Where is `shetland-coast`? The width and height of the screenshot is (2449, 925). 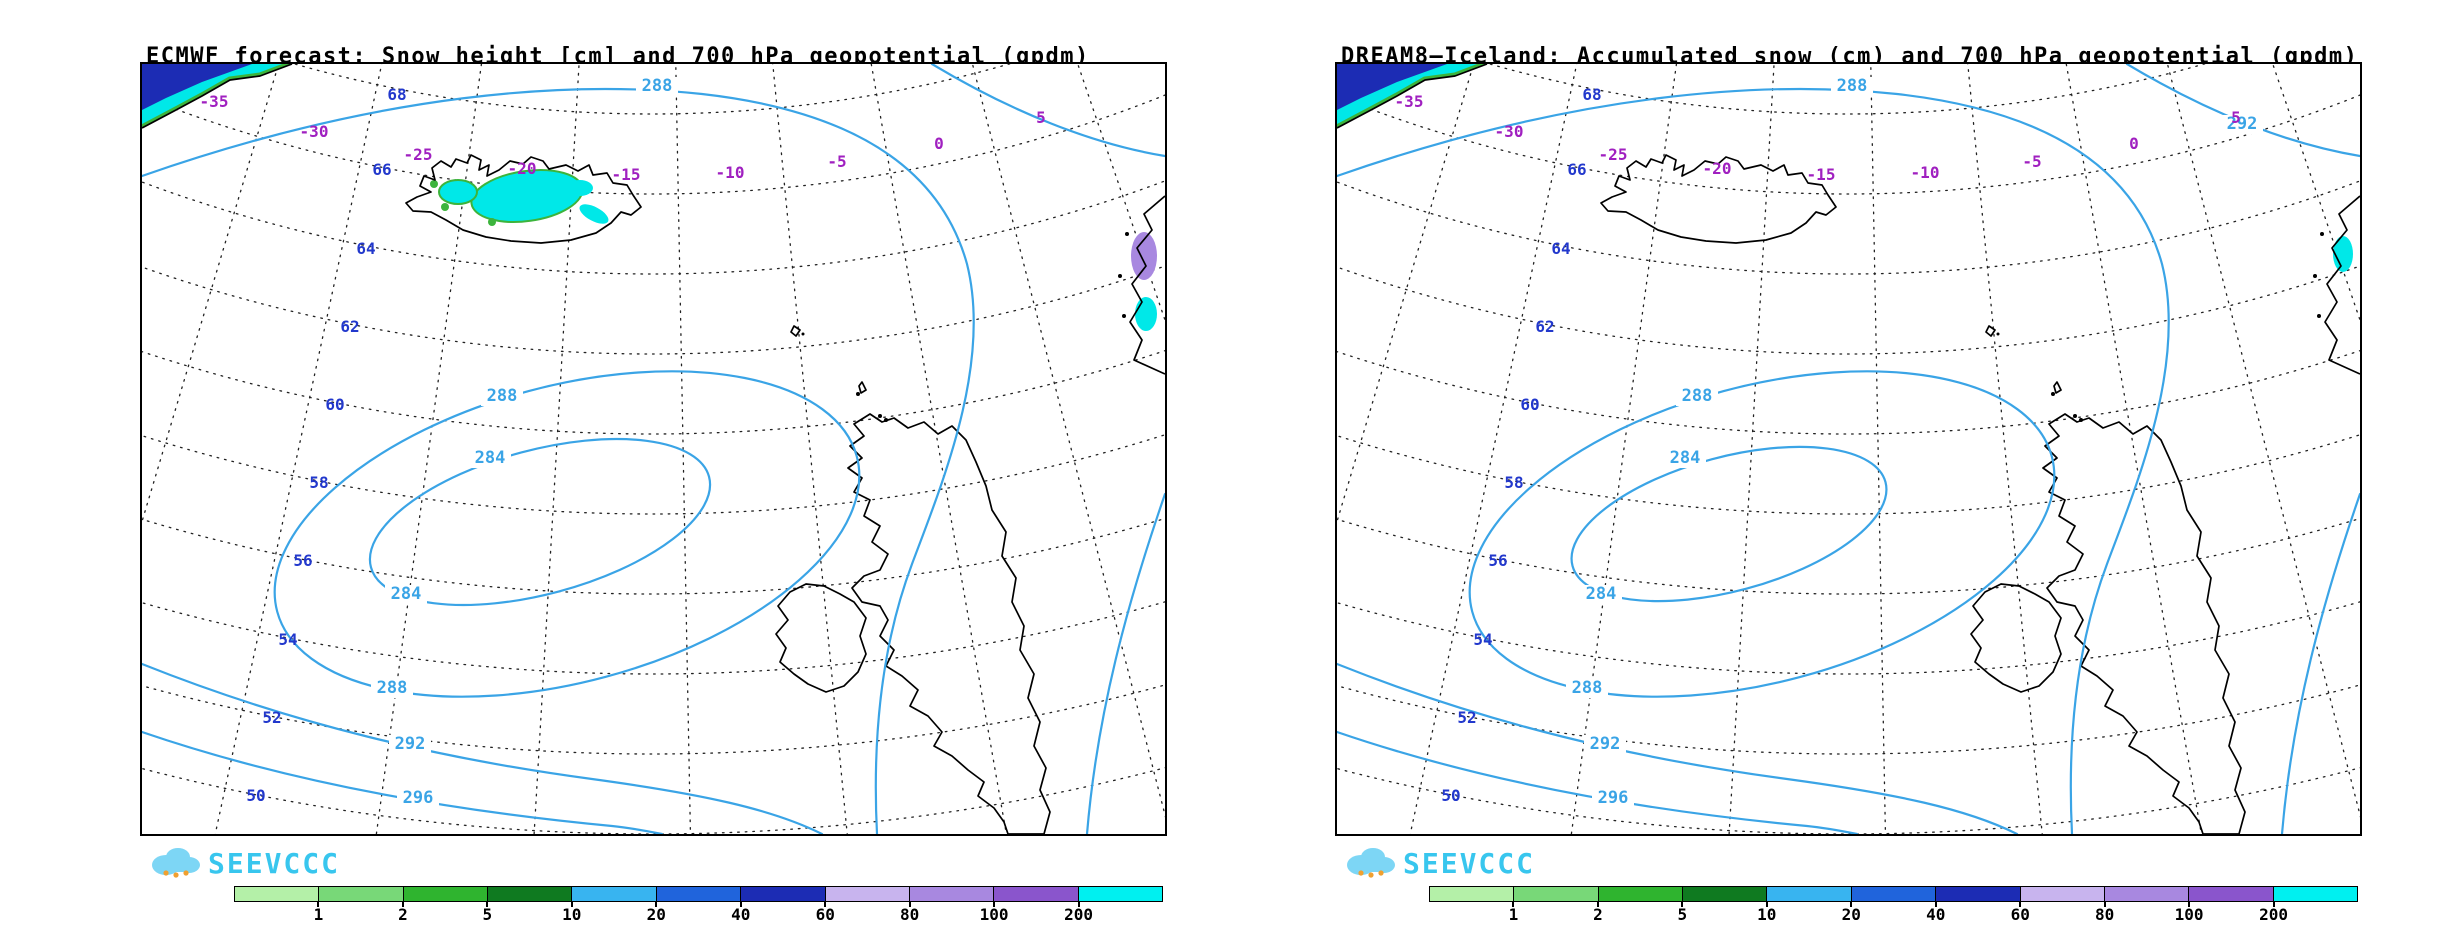 shetland-coast is located at coordinates (2057, 387).